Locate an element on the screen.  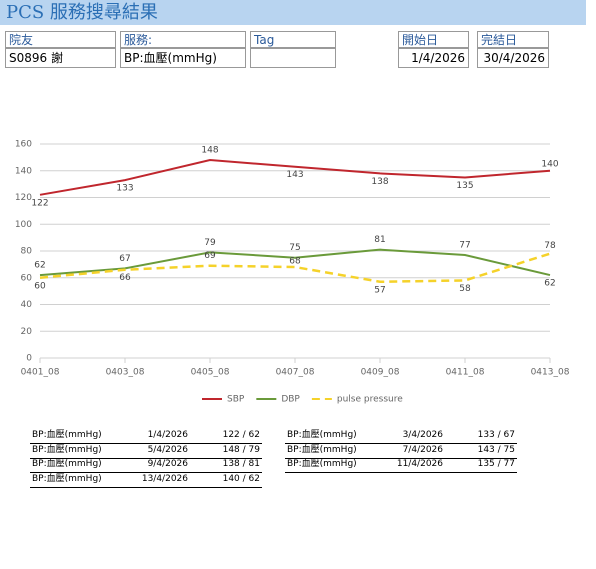
data-label: 81 is located at coordinates (379, 240).